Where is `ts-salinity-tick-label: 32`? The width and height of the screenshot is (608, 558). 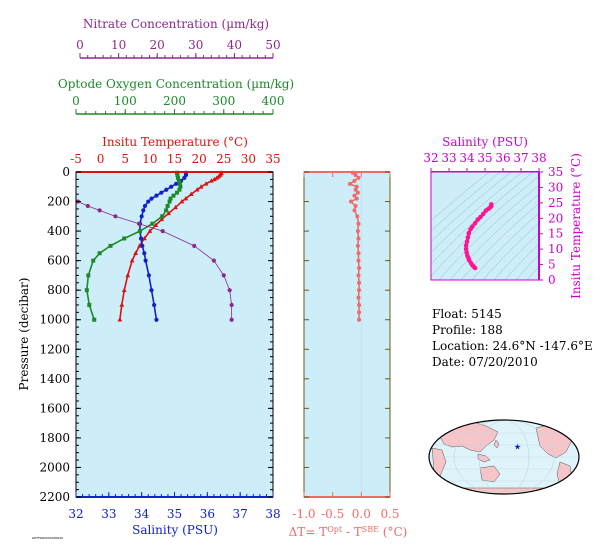
ts-salinity-tick-label: 32 is located at coordinates (430, 158).